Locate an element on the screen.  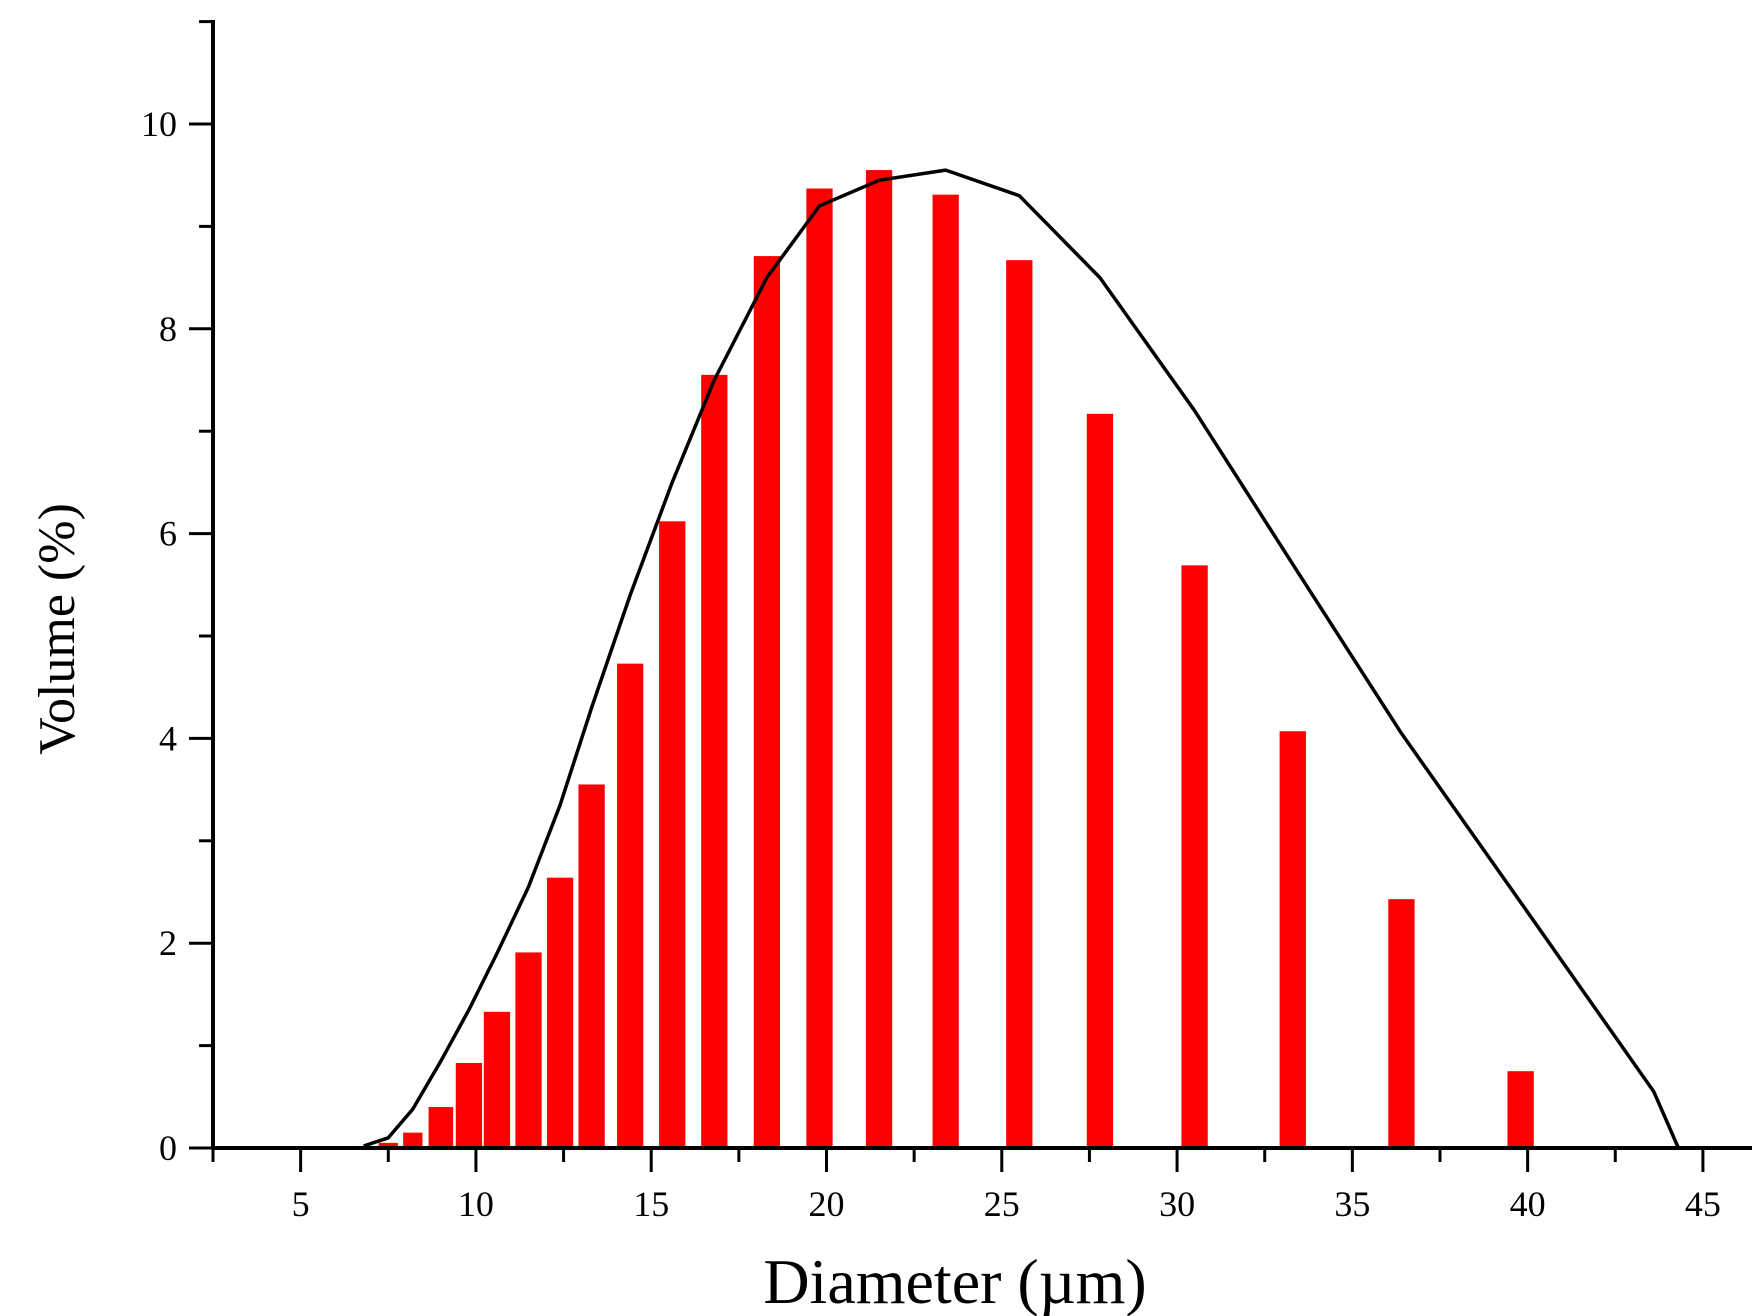
x-tick-label: 40 is located at coordinates (1528, 1204).